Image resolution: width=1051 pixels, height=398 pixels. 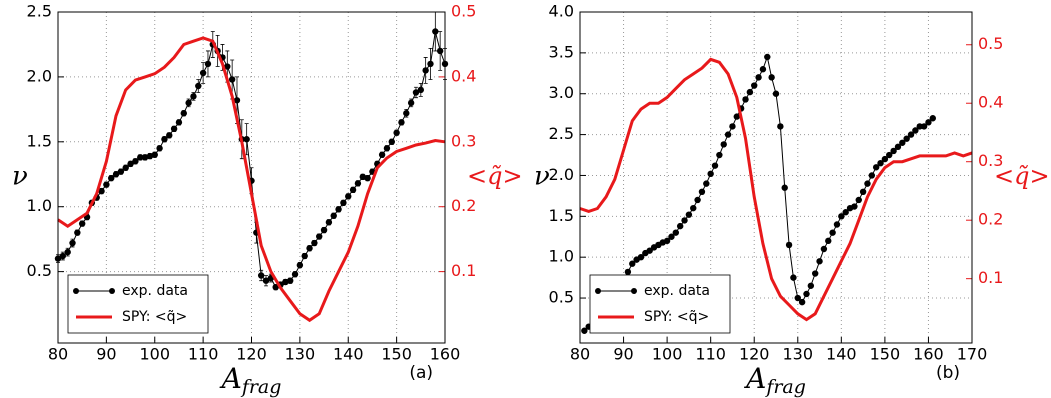 I want to click on y-tick-label: 1.5, so click(x=39, y=140).